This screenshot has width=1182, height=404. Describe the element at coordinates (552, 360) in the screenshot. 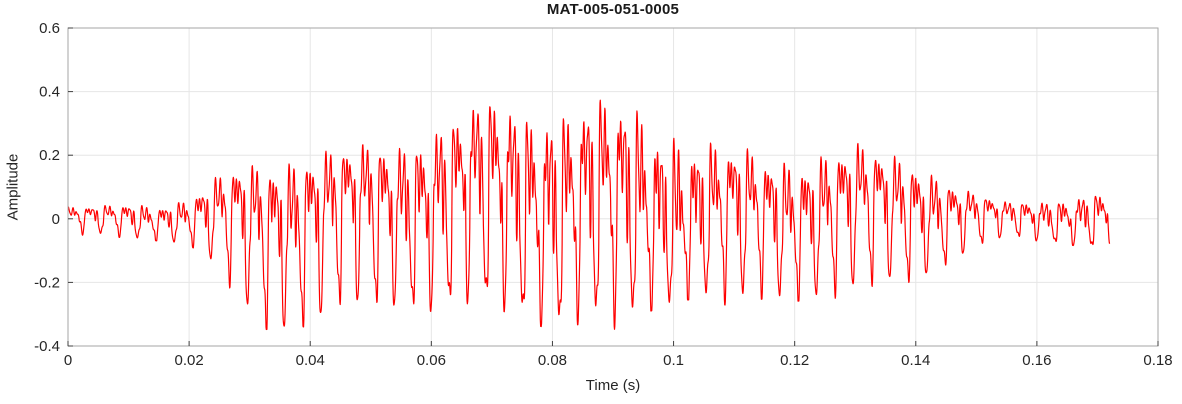

I see `x-tick-label: 0.08` at that location.